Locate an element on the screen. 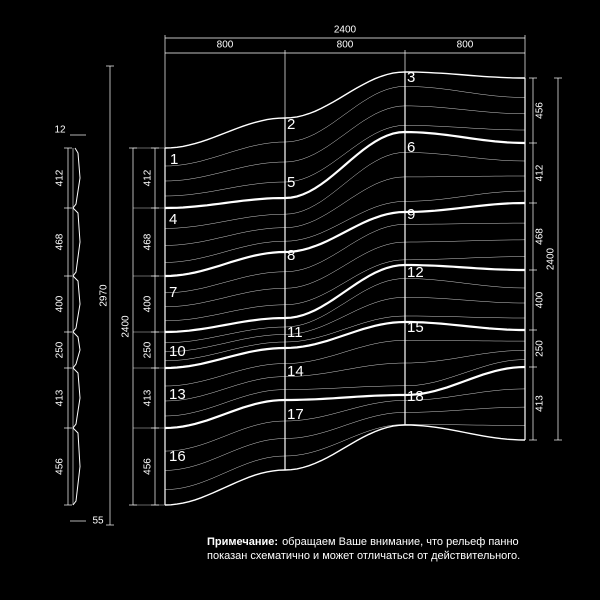 The image size is (600, 600). dimension: 55 is located at coordinates (98, 521).